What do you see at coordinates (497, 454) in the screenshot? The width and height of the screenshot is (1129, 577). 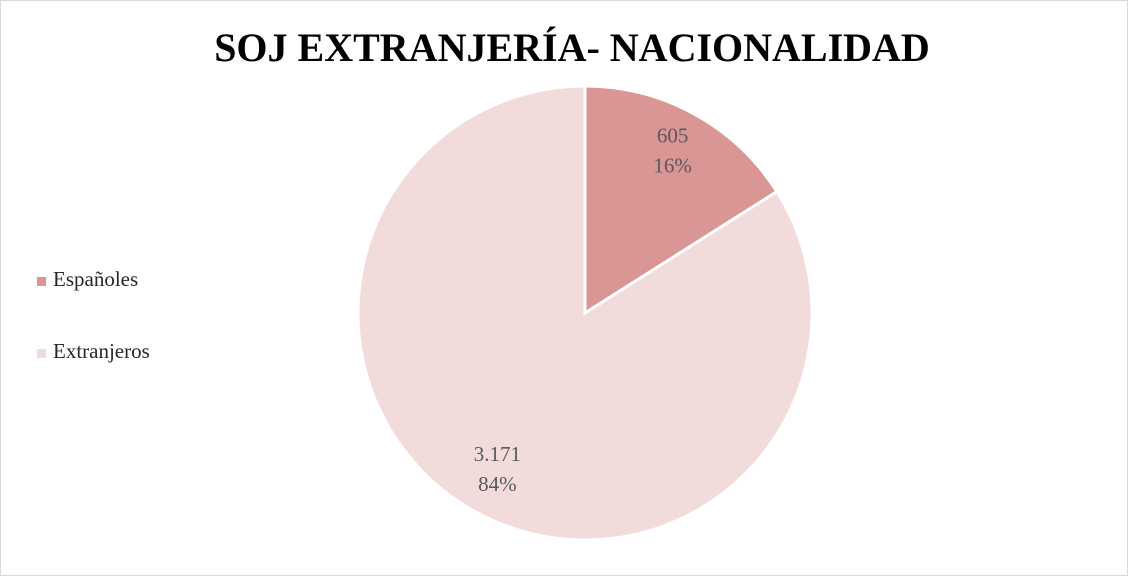 I see `data-label: 3.171` at bounding box center [497, 454].